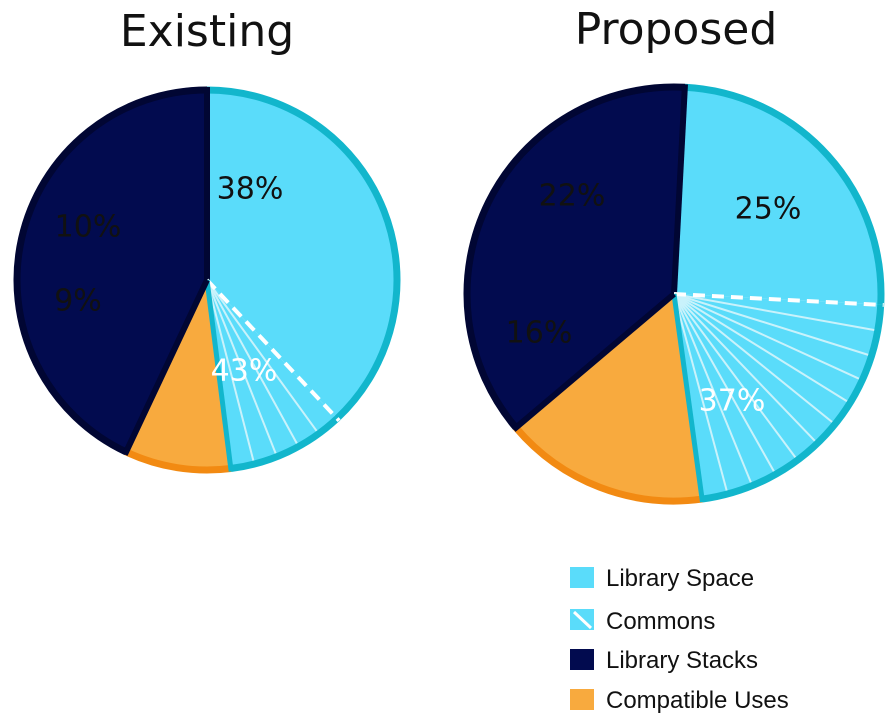 The height and width of the screenshot is (716, 888). What do you see at coordinates (285, 443) in the screenshot?
I see `slice-border-existing-commons` at bounding box center [285, 443].